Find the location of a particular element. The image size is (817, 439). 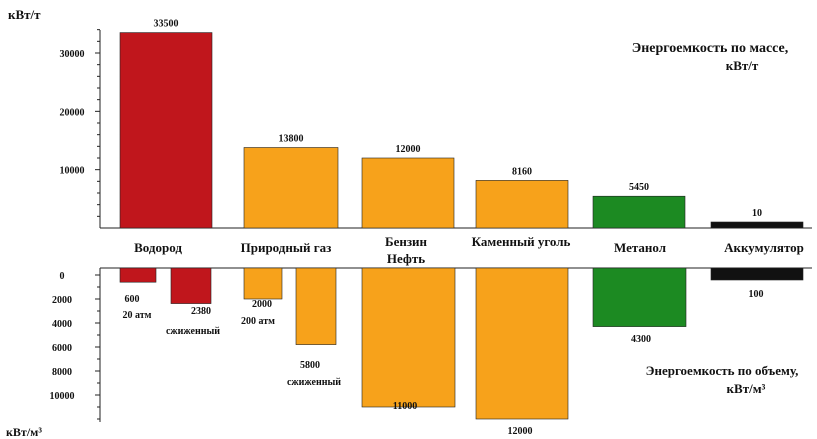

category-label-coal: Каменный уголь is located at coordinates (521, 241).